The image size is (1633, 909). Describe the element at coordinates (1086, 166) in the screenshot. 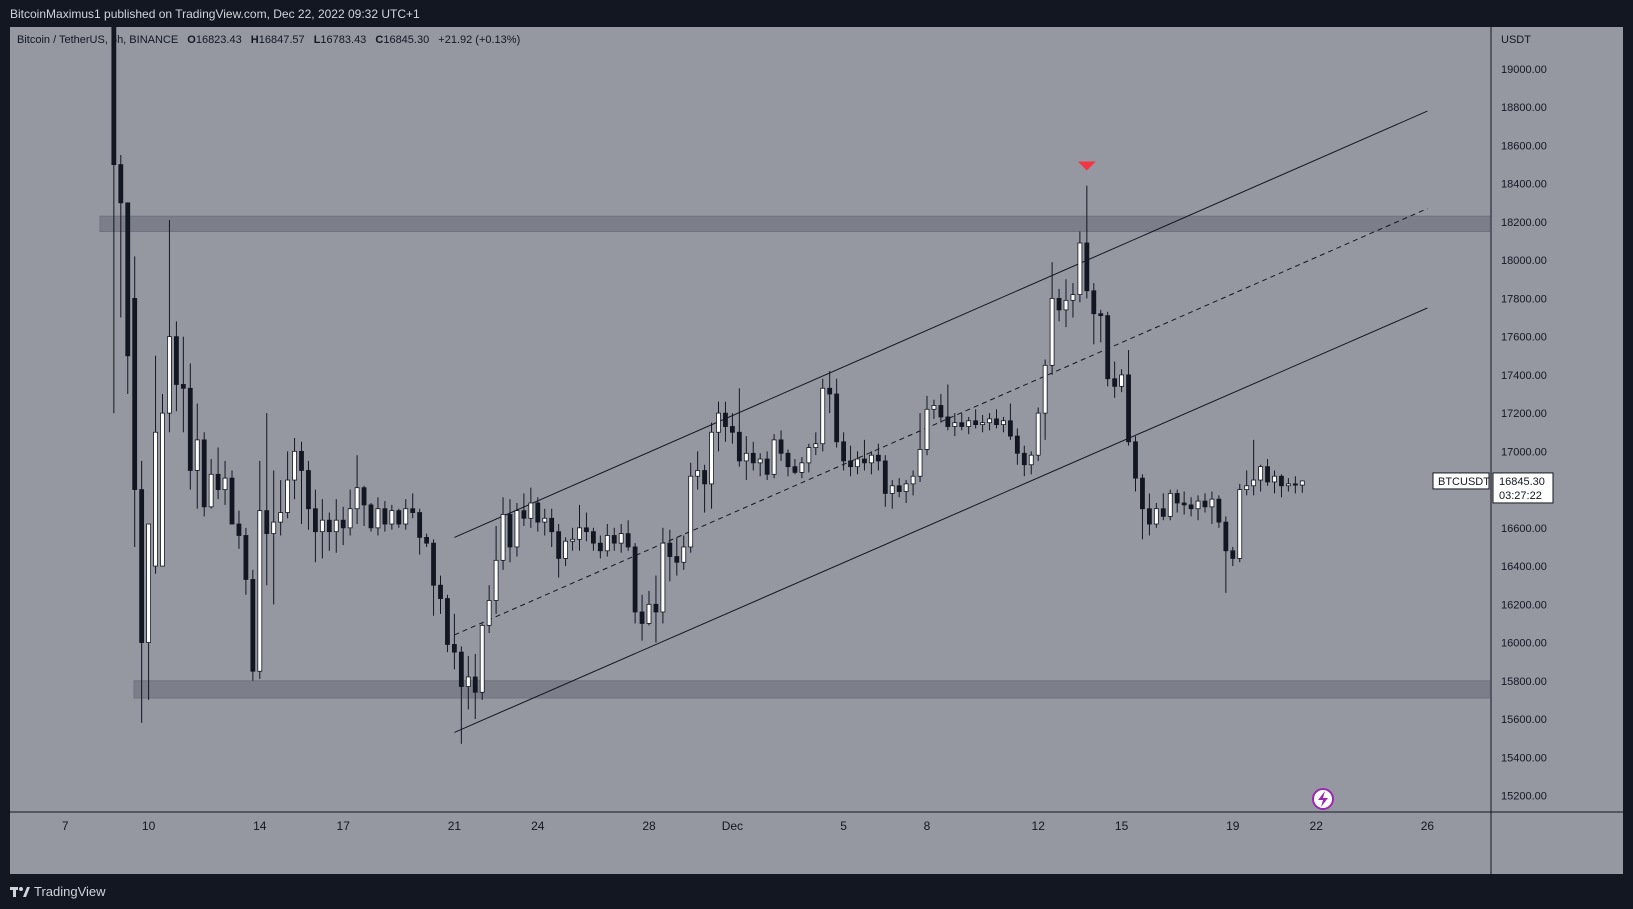

I see `sell-signal-marker` at that location.